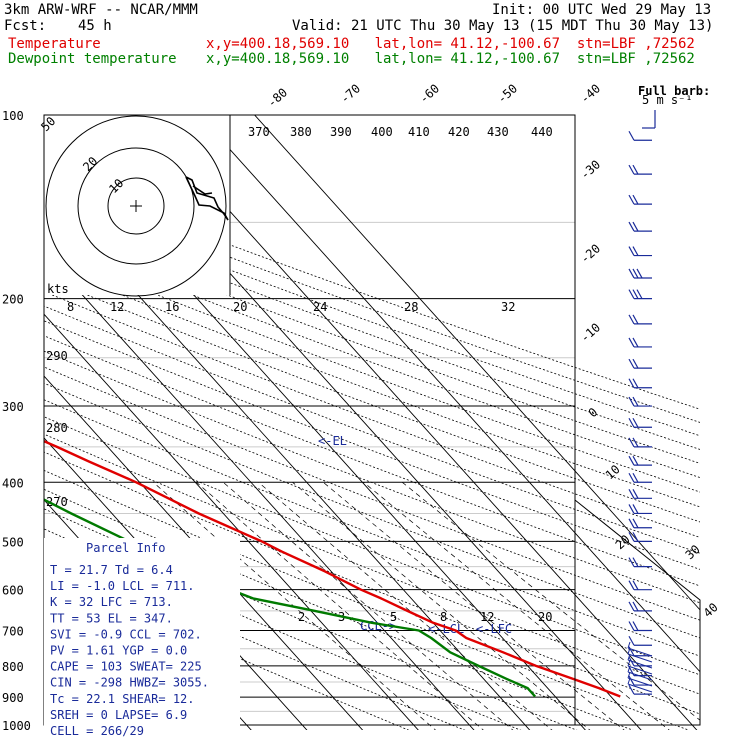  I want to click on isotherm-label: 20, so click(623, 542).